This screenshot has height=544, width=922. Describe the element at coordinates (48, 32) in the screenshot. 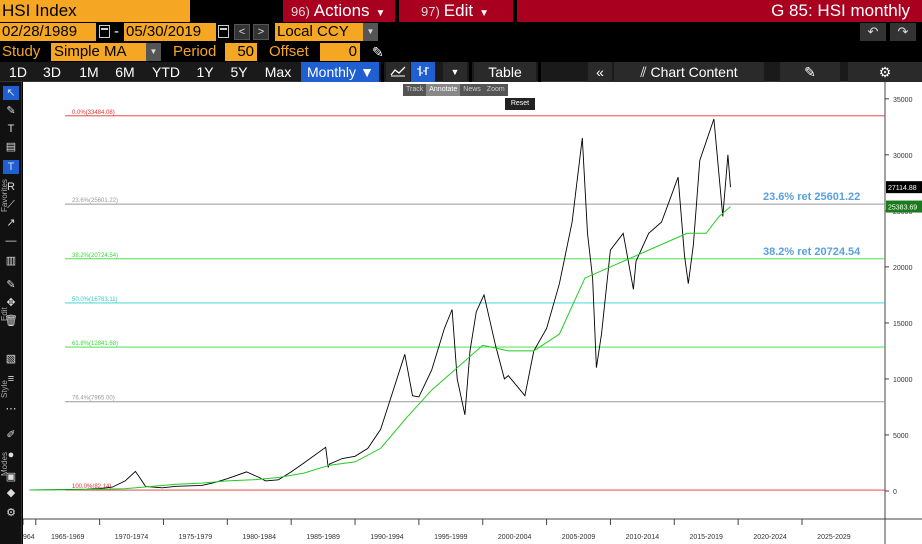

I see `start-date-field: 02/28/1989` at that location.